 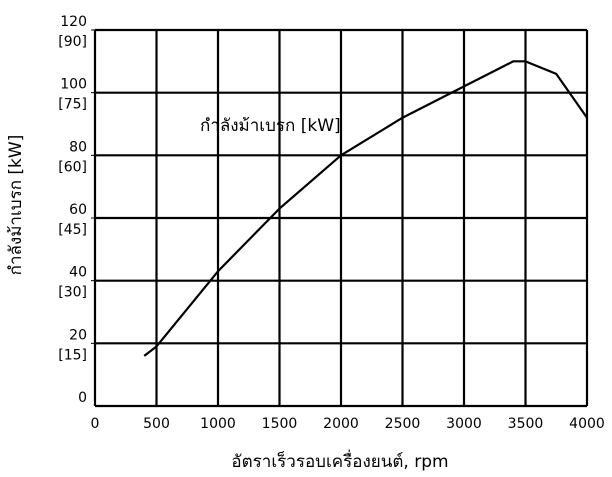 What do you see at coordinates (78, 273) in the screenshot?
I see `y-tick-label: 40` at bounding box center [78, 273].